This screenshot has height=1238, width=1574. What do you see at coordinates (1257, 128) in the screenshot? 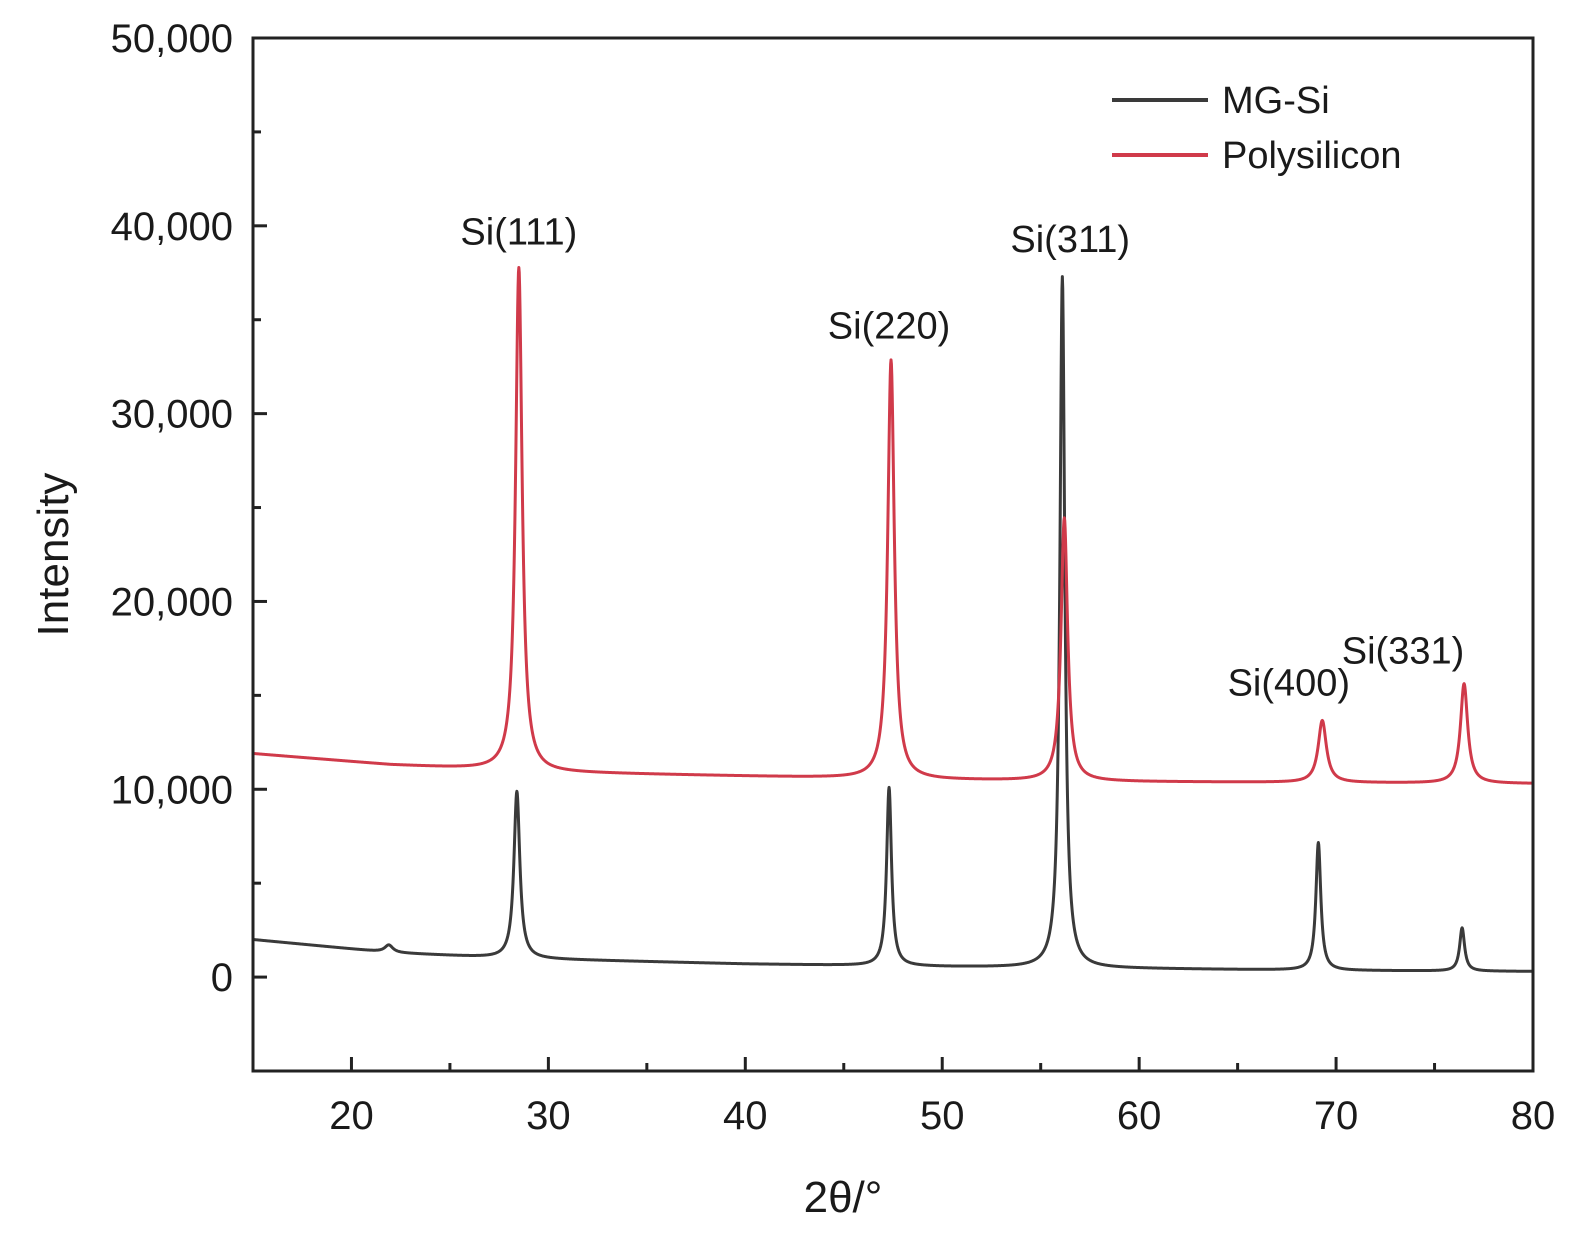
I see `legend-layer: MG-Si Polysilicon` at bounding box center [1257, 128].